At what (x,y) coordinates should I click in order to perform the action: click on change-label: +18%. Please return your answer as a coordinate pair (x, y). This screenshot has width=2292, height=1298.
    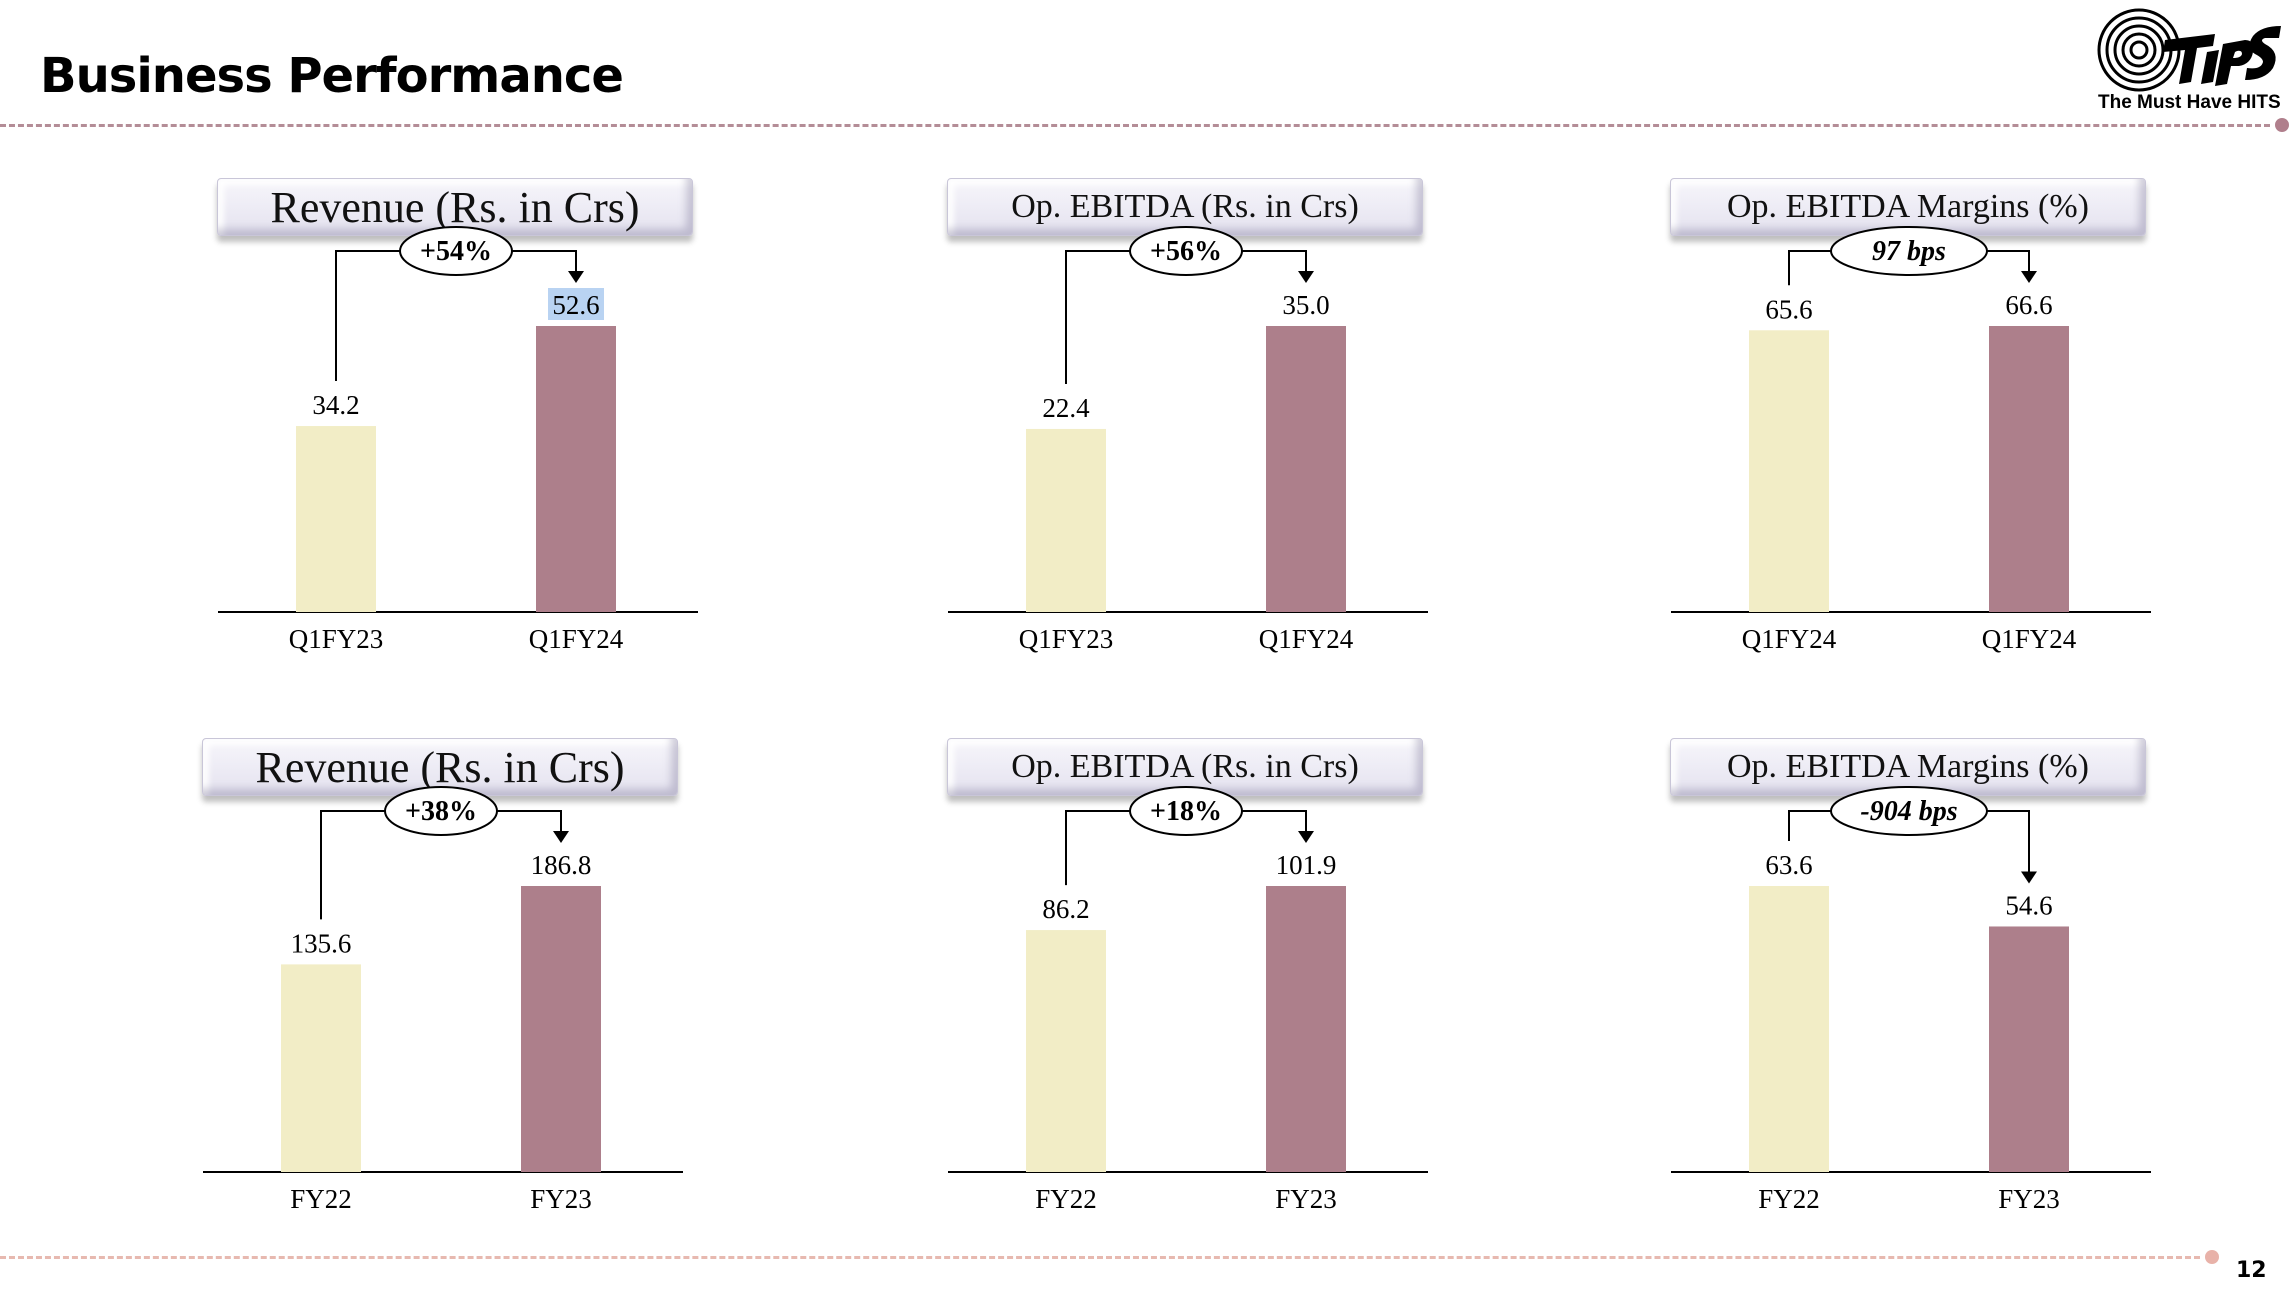
    Looking at the image, I should click on (1186, 811).